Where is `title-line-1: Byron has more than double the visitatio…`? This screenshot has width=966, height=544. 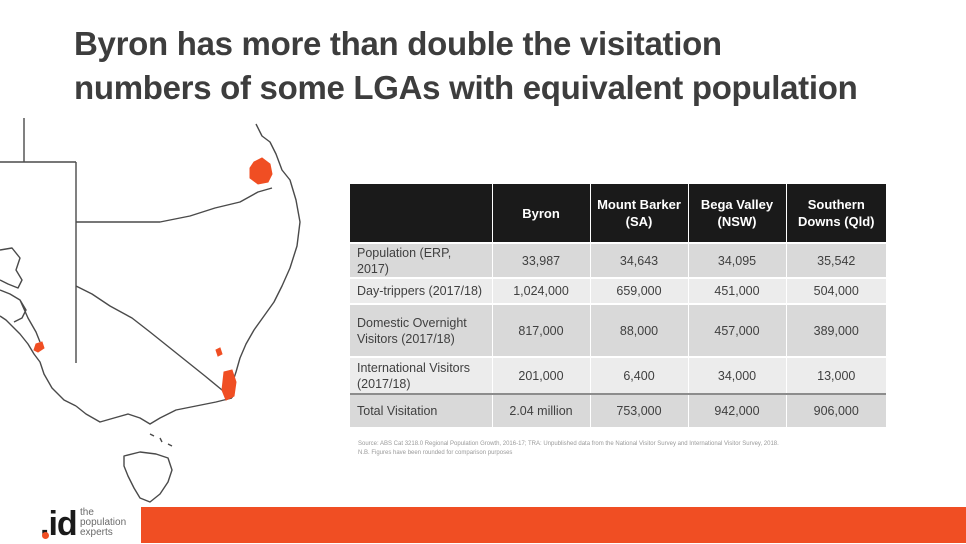 title-line-1: Byron has more than double the visitatio… is located at coordinates (398, 43).